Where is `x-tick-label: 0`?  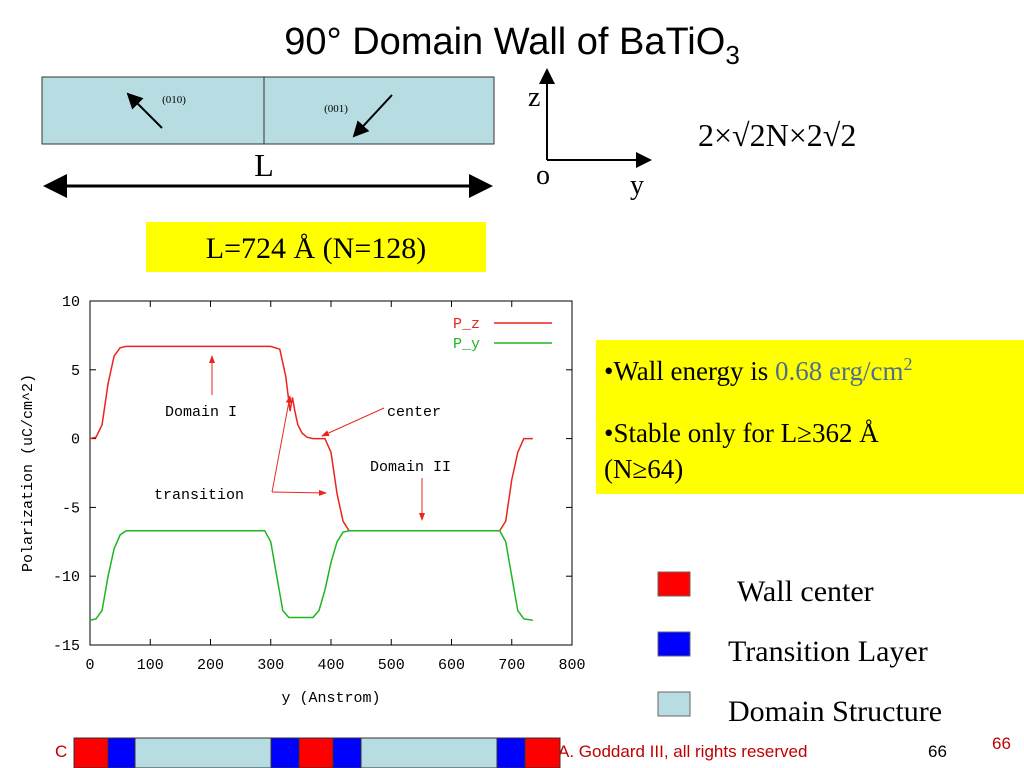
x-tick-label: 0 is located at coordinates (89, 665).